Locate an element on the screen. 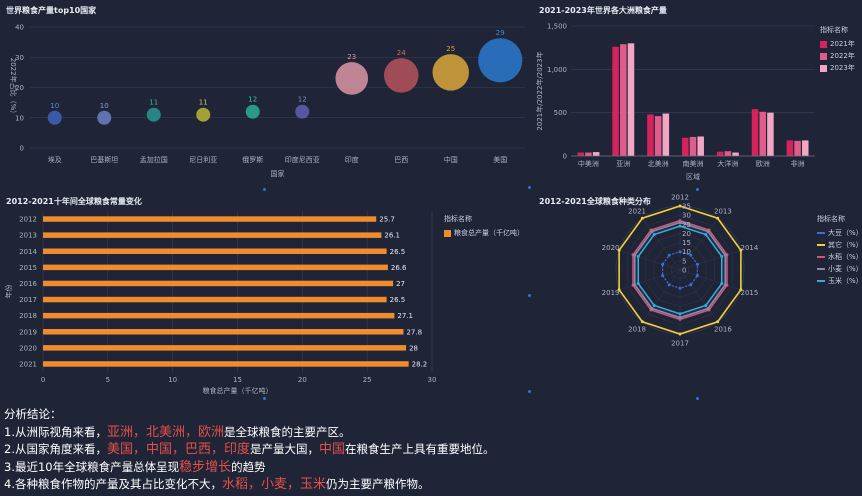  decade-xtick: 5 is located at coordinates (108, 380).